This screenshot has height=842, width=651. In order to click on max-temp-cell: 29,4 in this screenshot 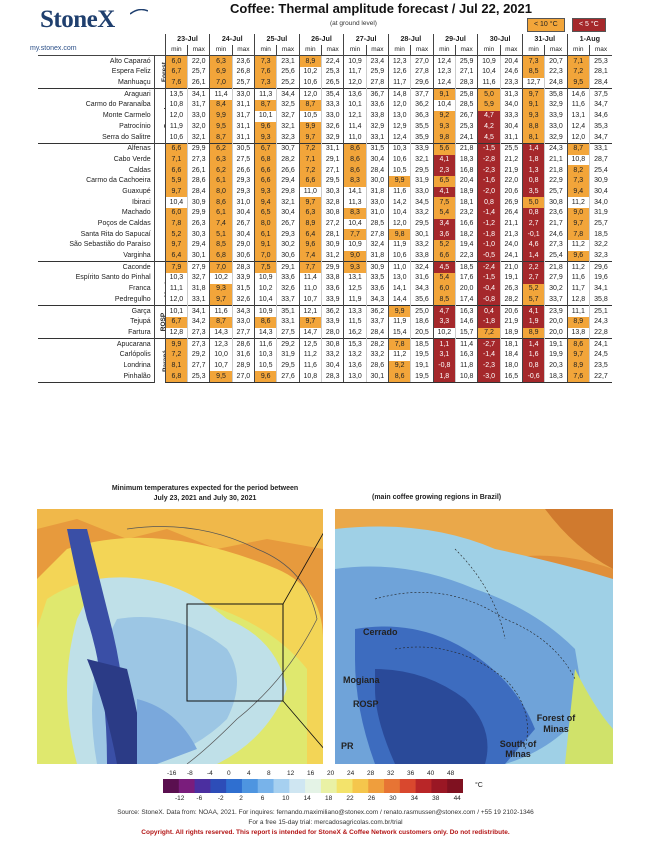, I will do `click(198, 245)`.